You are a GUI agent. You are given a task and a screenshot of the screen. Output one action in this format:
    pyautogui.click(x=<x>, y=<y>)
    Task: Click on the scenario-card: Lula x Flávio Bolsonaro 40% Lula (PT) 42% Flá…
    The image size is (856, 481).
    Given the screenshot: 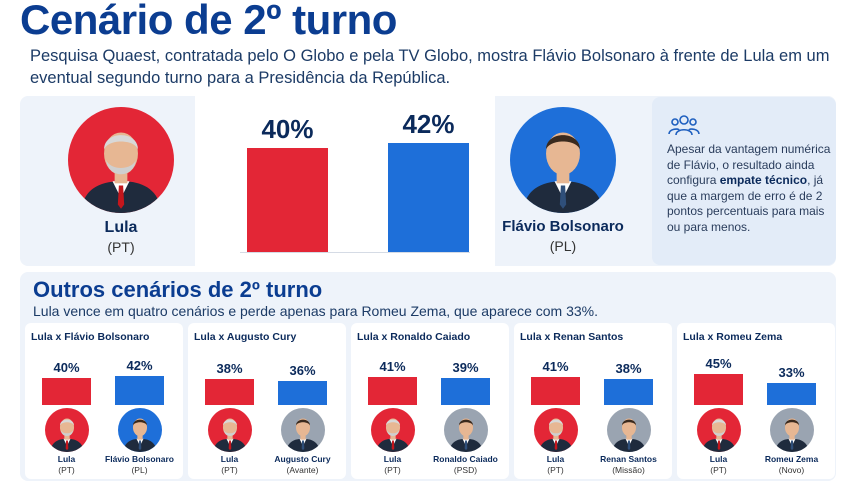 What is the action you would take?
    pyautogui.click(x=104, y=401)
    